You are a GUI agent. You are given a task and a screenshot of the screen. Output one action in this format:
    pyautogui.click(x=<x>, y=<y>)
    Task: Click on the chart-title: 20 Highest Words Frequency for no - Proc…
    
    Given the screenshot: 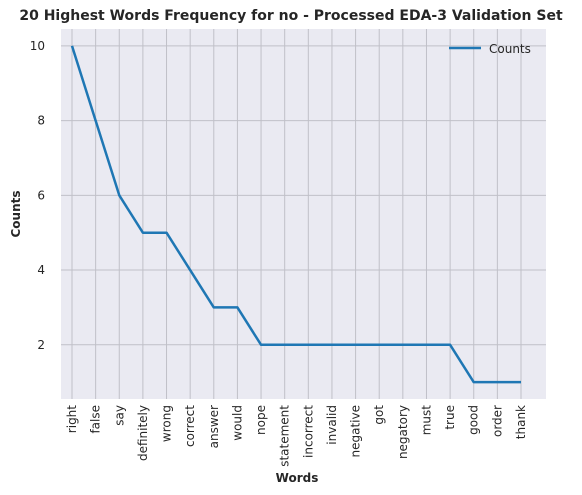 What is the action you would take?
    pyautogui.click(x=291, y=16)
    